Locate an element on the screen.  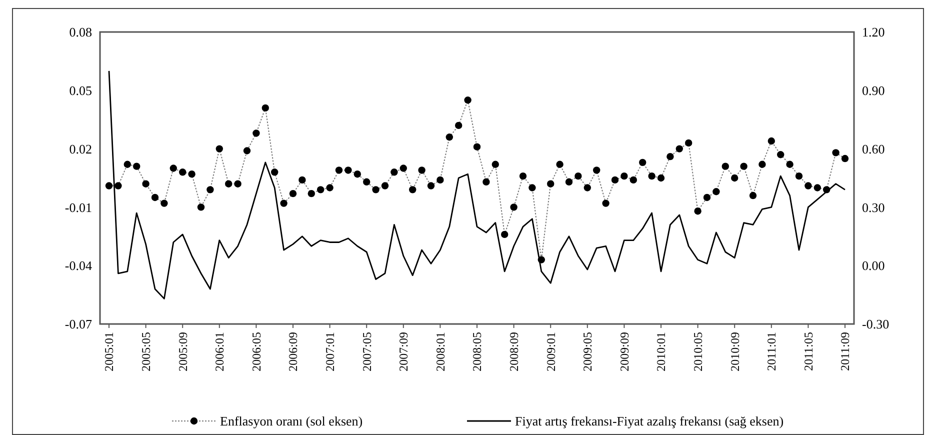
legend-label: Fiyat artış frekansı-Fiyat azalış frekansı (sağ eksen) is located at coordinates (649, 421).